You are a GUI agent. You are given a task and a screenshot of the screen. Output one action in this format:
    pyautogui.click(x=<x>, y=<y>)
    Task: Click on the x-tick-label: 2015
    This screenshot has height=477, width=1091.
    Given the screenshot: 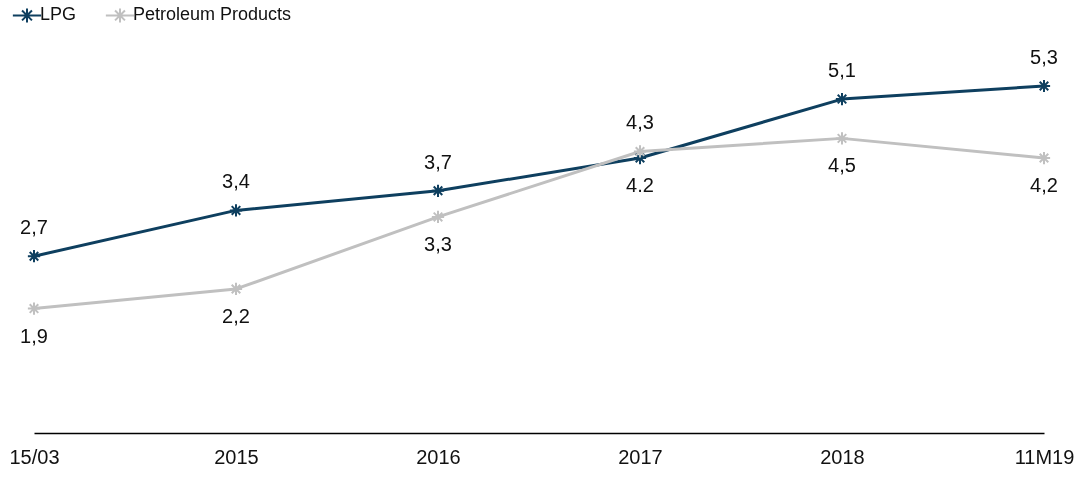 What is the action you would take?
    pyautogui.click(x=236, y=456)
    